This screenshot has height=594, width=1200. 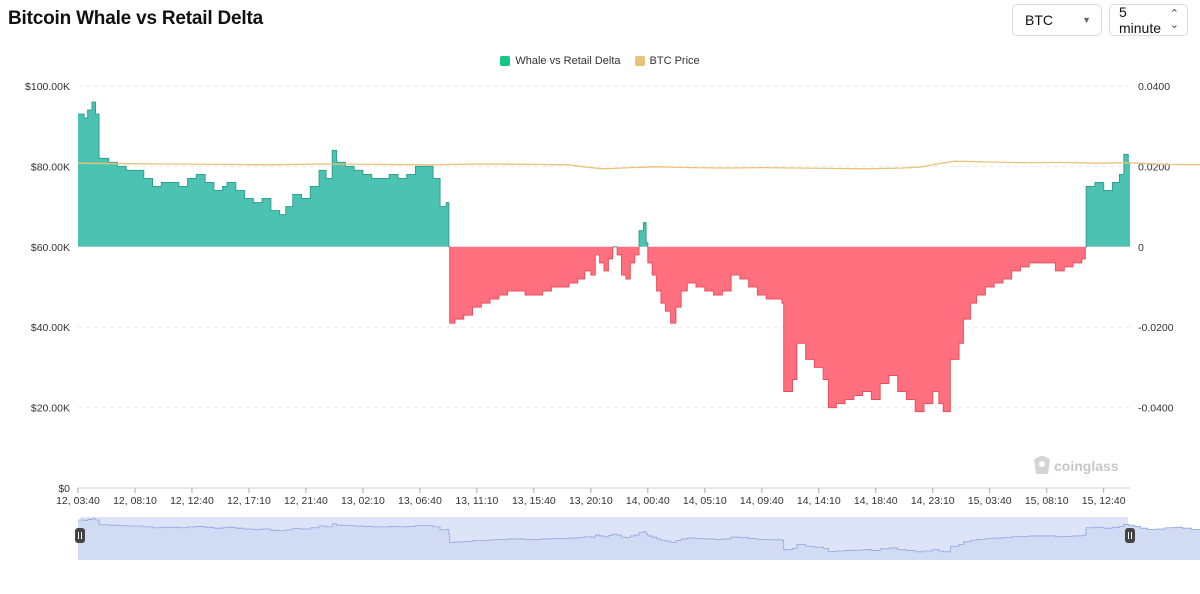 What do you see at coordinates (1140, 20) in the screenshot?
I see `interval-select-value: 5 minute` at bounding box center [1140, 20].